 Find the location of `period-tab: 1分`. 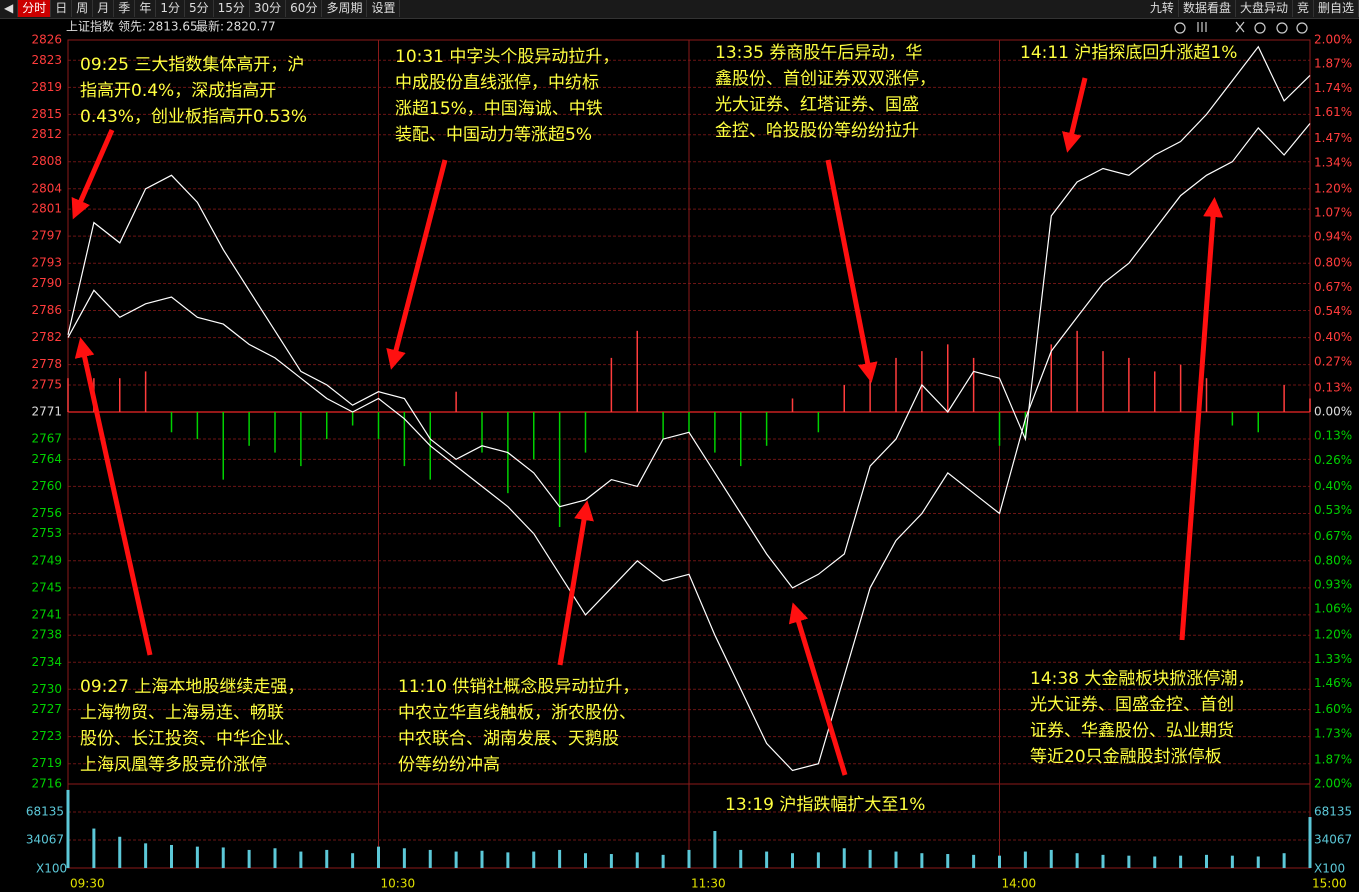

period-tab: 1分 is located at coordinates (170, 8).